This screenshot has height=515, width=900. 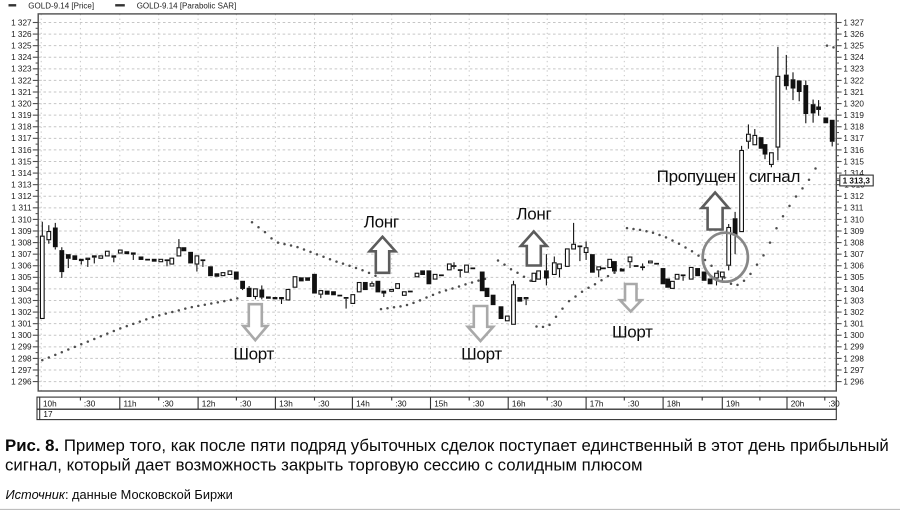 I want to click on svg-text: 17, so click(x=48, y=414).